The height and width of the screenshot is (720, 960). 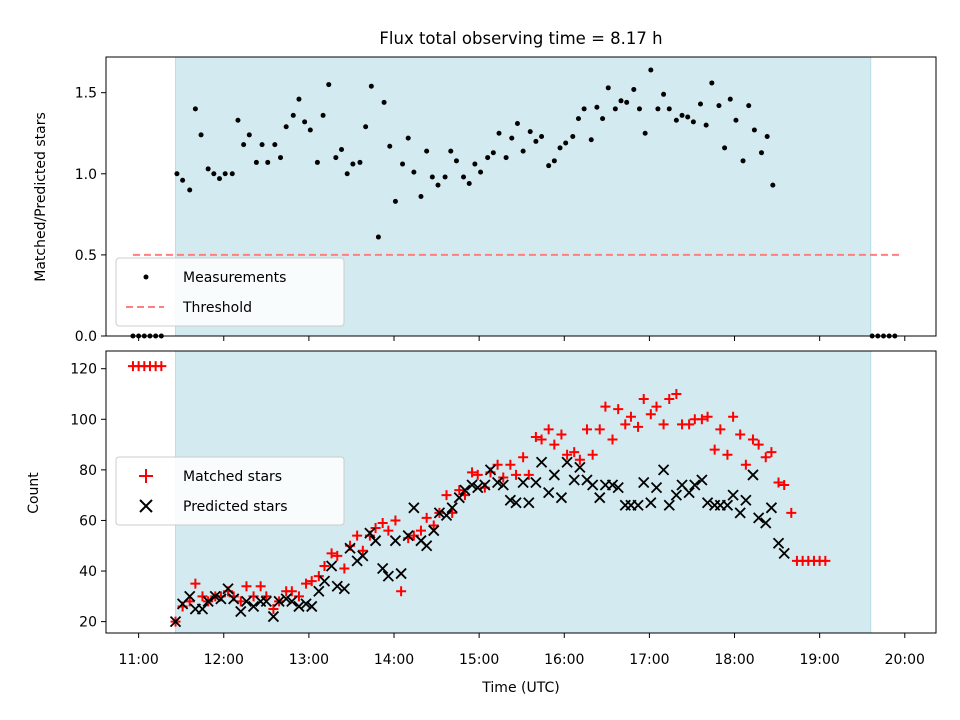 What do you see at coordinates (649, 660) in the screenshot?
I see `x-tick-label: 17:00` at bounding box center [649, 660].